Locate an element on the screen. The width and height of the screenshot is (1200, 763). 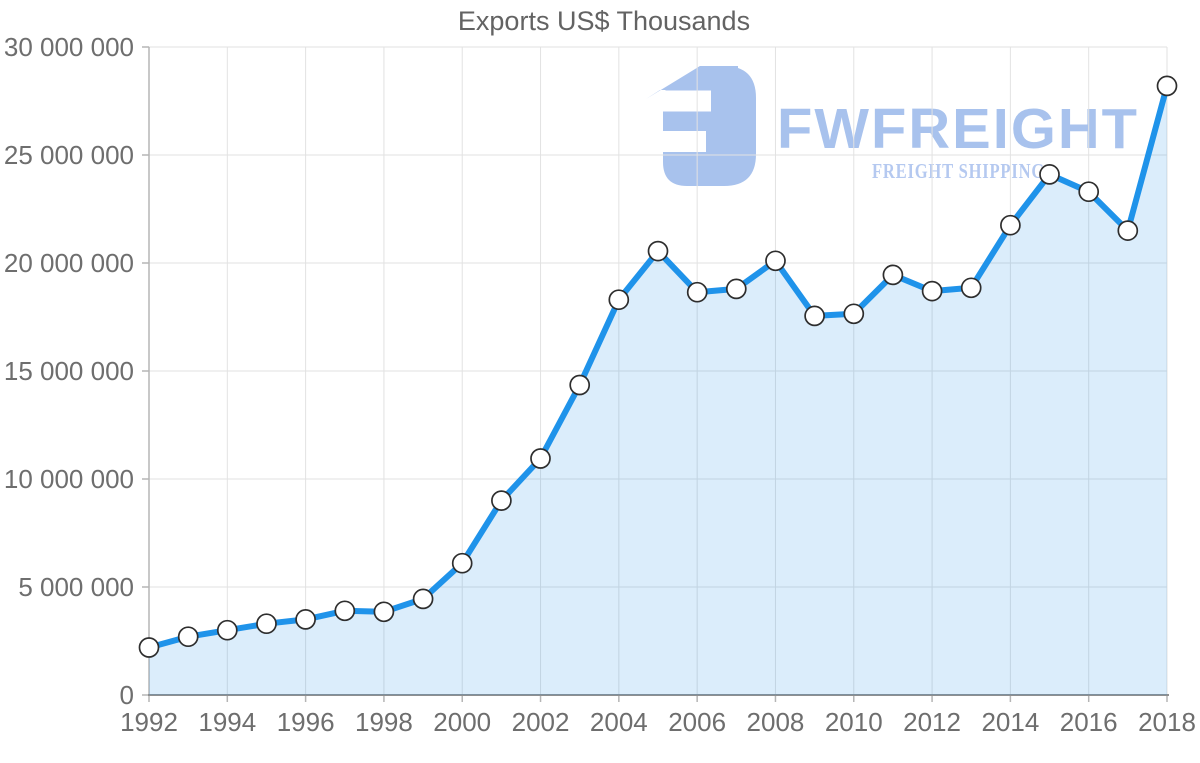
x-axis-label: 2006 is located at coordinates (697, 722).